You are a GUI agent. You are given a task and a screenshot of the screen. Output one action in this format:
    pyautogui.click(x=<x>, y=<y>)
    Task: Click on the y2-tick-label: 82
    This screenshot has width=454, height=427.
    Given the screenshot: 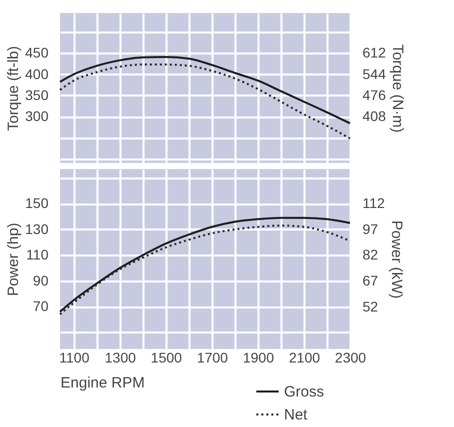 What is the action you would take?
    pyautogui.click(x=370, y=254)
    